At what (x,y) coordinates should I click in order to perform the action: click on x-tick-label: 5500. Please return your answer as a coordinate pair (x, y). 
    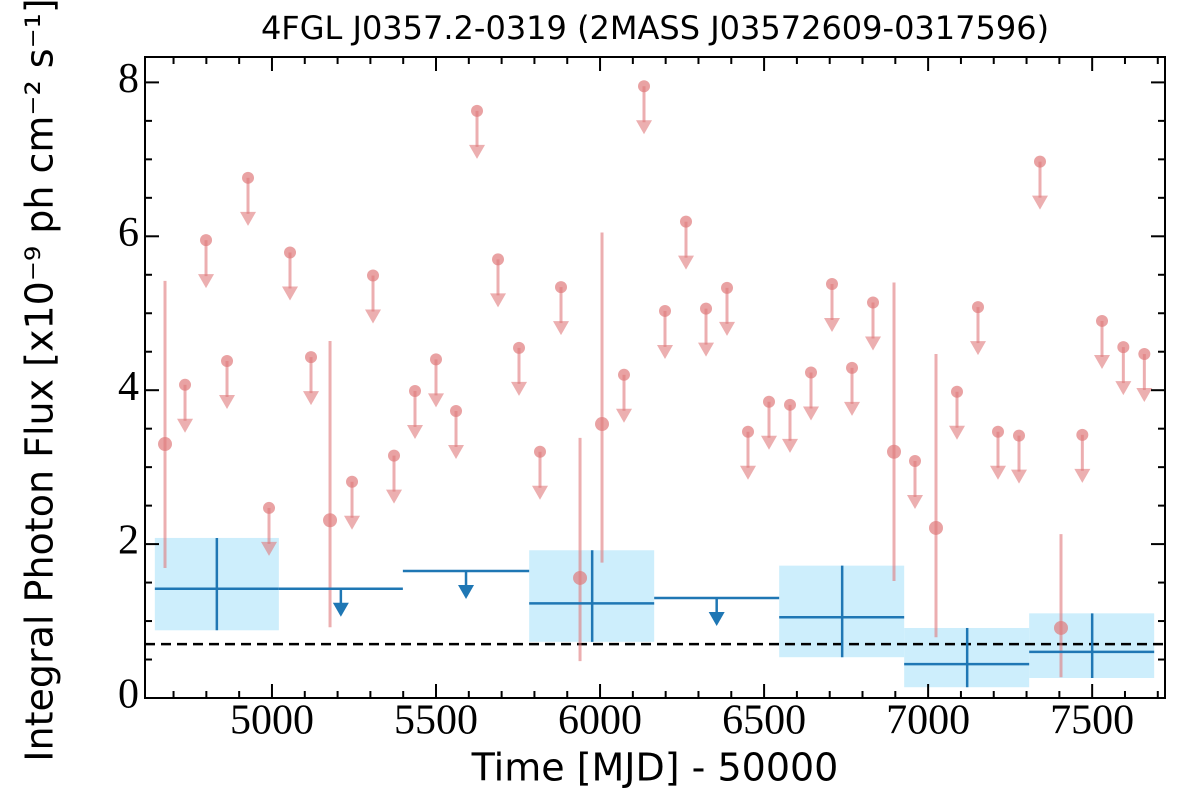
    Looking at the image, I should click on (436, 721).